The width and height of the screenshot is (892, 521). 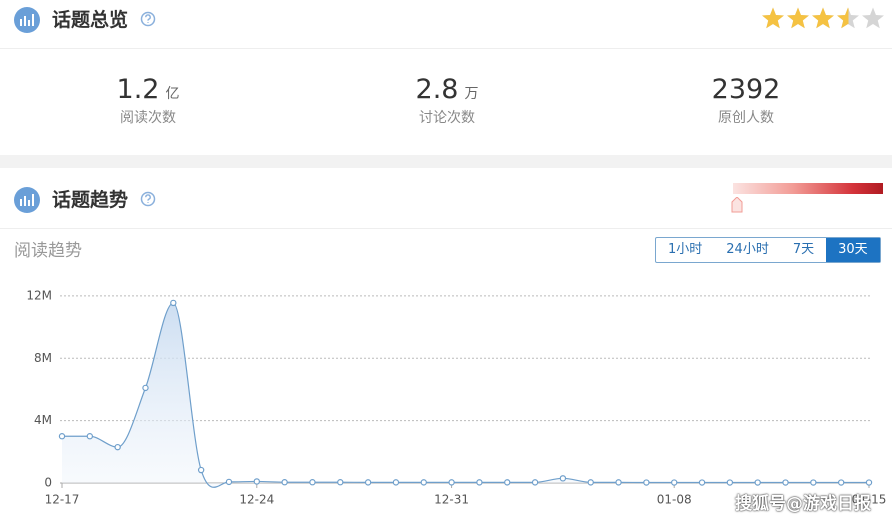 What do you see at coordinates (447, 118) in the screenshot?
I see `stat-label: 讨论次数` at bounding box center [447, 118].